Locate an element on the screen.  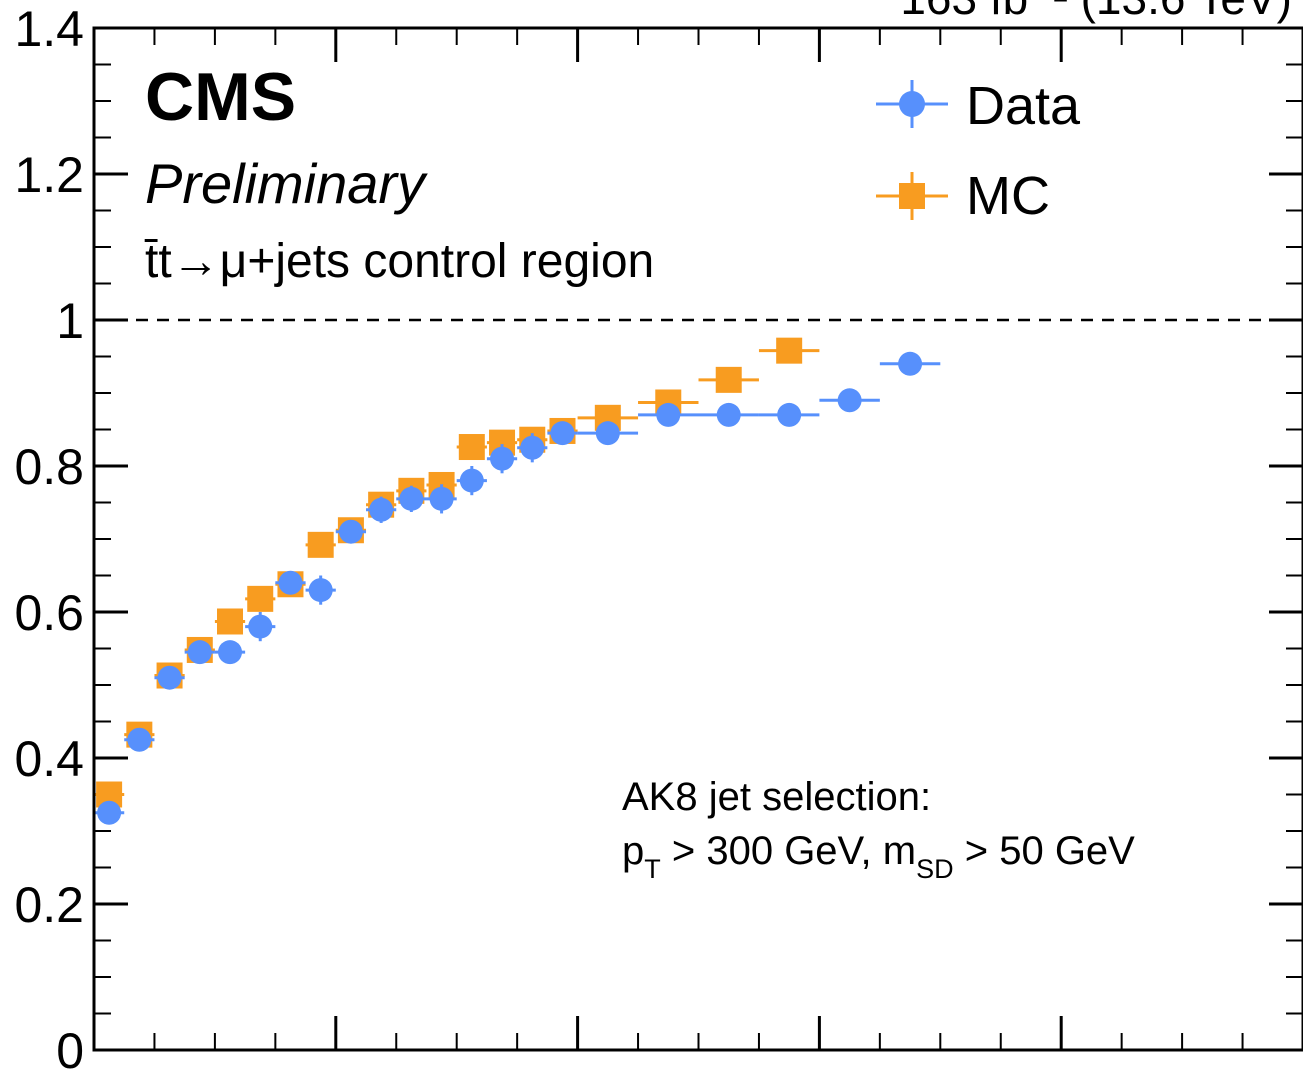
y-tick-label: 1.4 is located at coordinates (49, 29).